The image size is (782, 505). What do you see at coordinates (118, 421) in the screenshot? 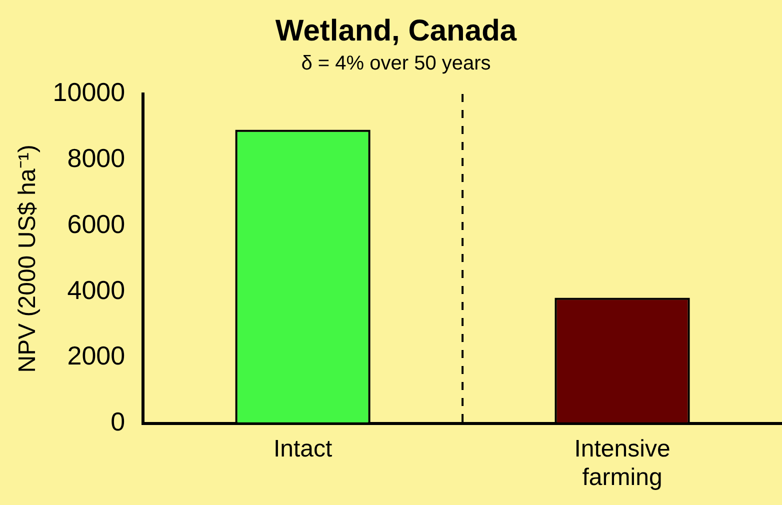
I see `y-tick-label: 0` at bounding box center [118, 421].